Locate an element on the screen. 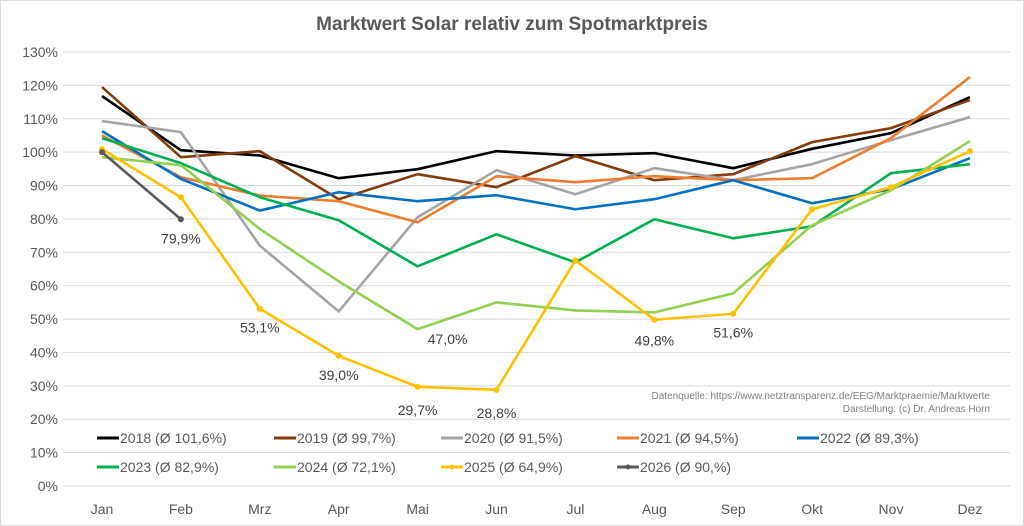 This screenshot has height=526, width=1024. legend-entry-2020: 2020 (Ø 91,5%) is located at coordinates (513, 438).